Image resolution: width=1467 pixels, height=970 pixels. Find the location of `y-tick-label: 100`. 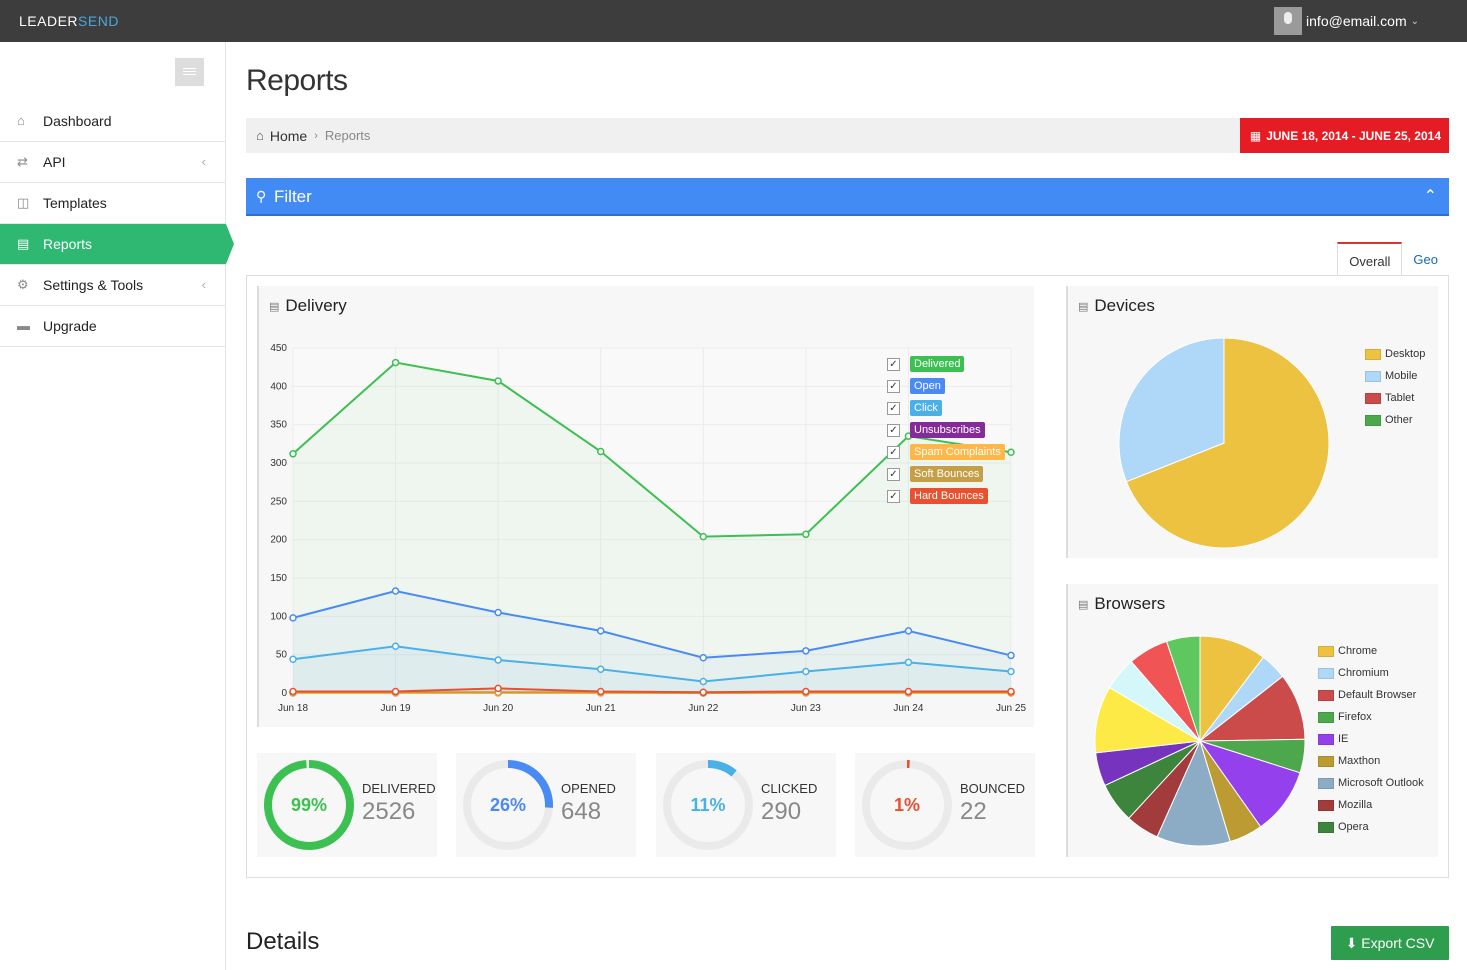

y-tick-label: 100 is located at coordinates (278, 616).